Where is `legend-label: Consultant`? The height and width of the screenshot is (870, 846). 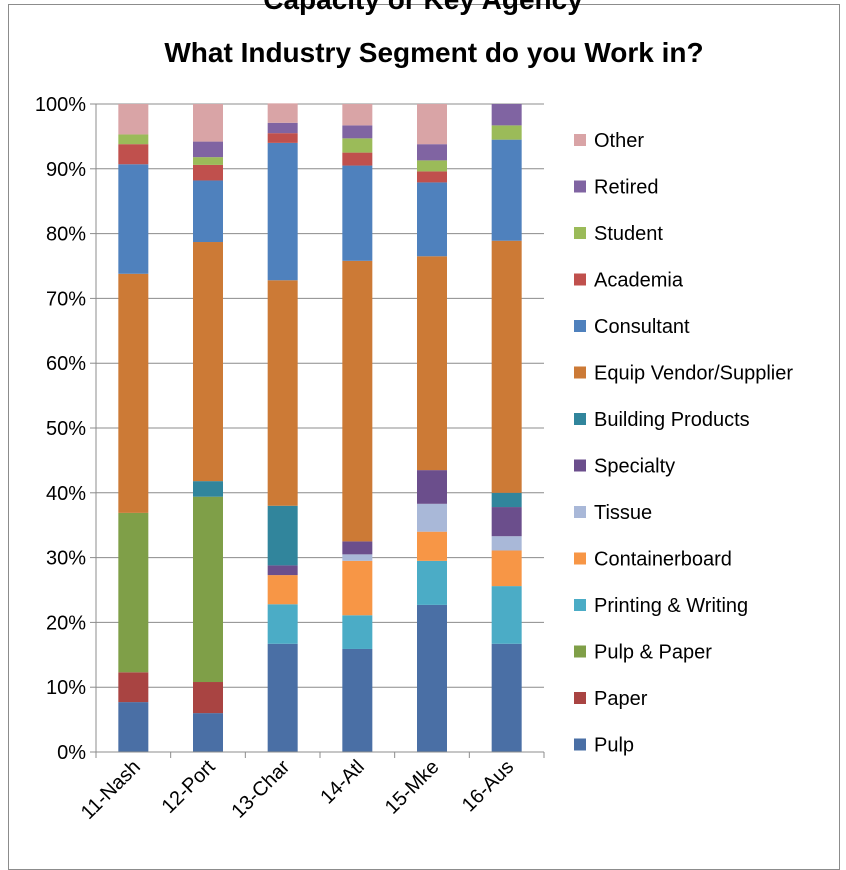
legend-label: Consultant is located at coordinates (642, 327).